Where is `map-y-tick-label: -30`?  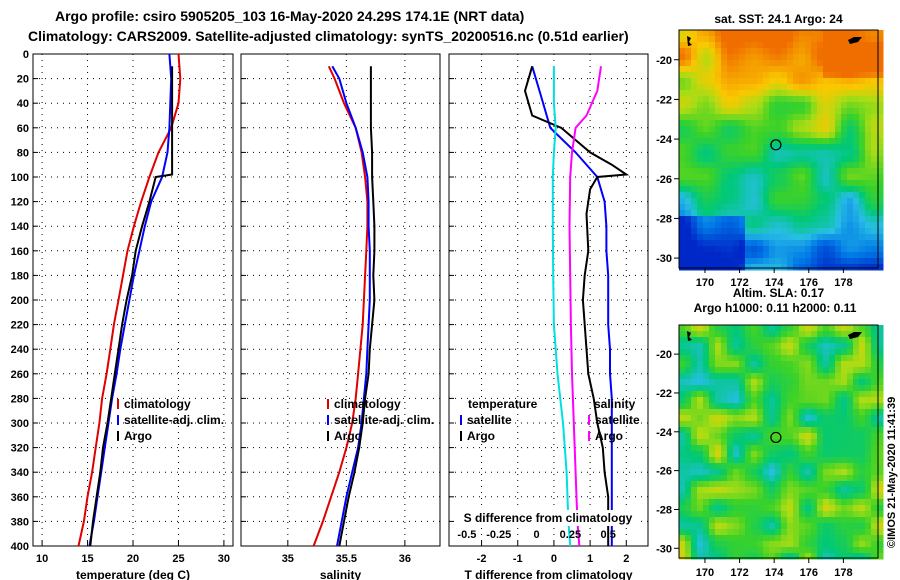
map-y-tick-label: -30 is located at coordinates (664, 259).